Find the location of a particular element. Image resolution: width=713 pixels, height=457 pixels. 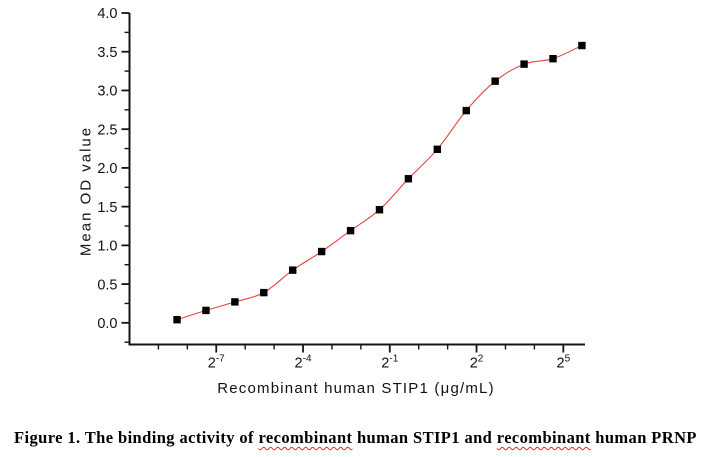

caption-text: human STIP1 and is located at coordinates (424, 437).